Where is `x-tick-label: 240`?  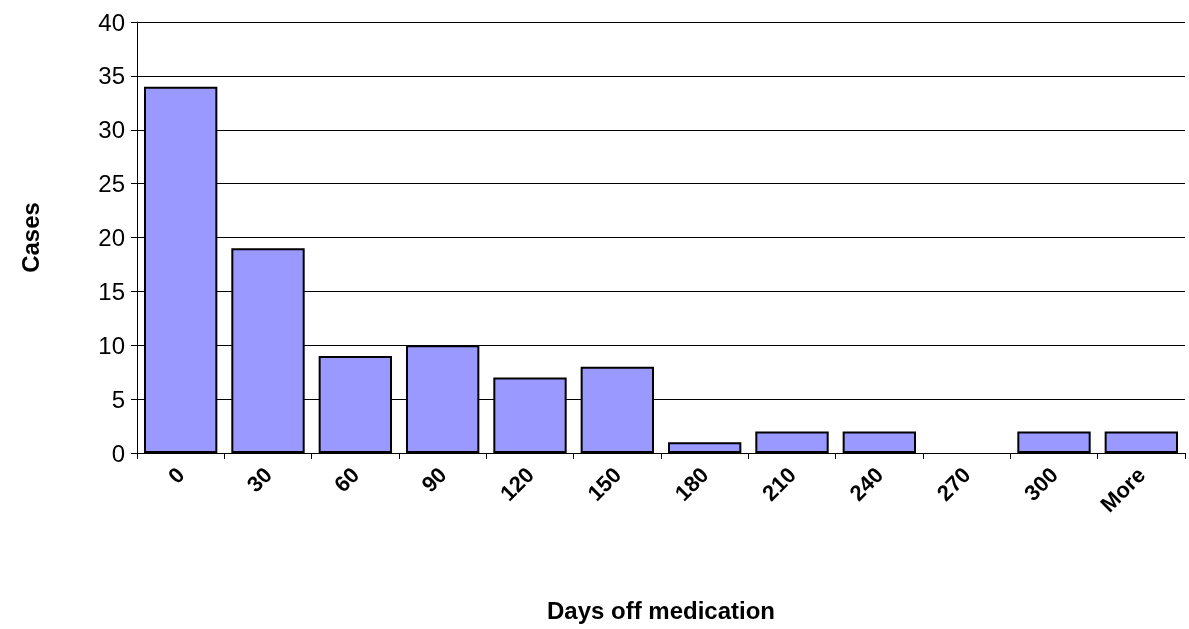
x-tick-label: 240 is located at coordinates (866, 484).